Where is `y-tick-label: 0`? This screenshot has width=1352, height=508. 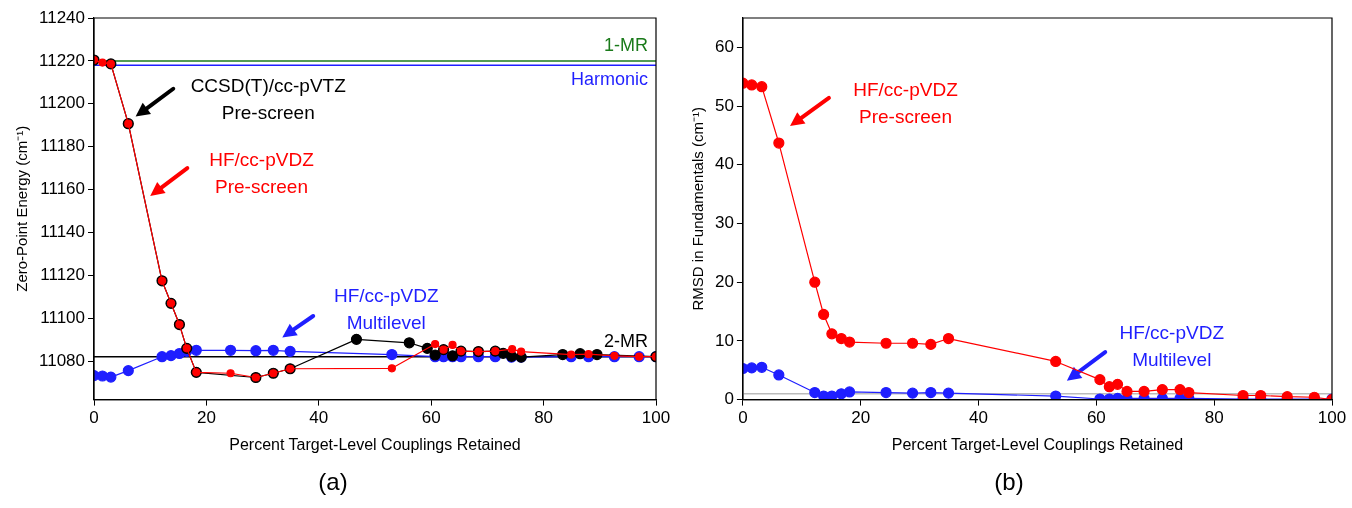
y-tick-label: 0 is located at coordinates (729, 399).